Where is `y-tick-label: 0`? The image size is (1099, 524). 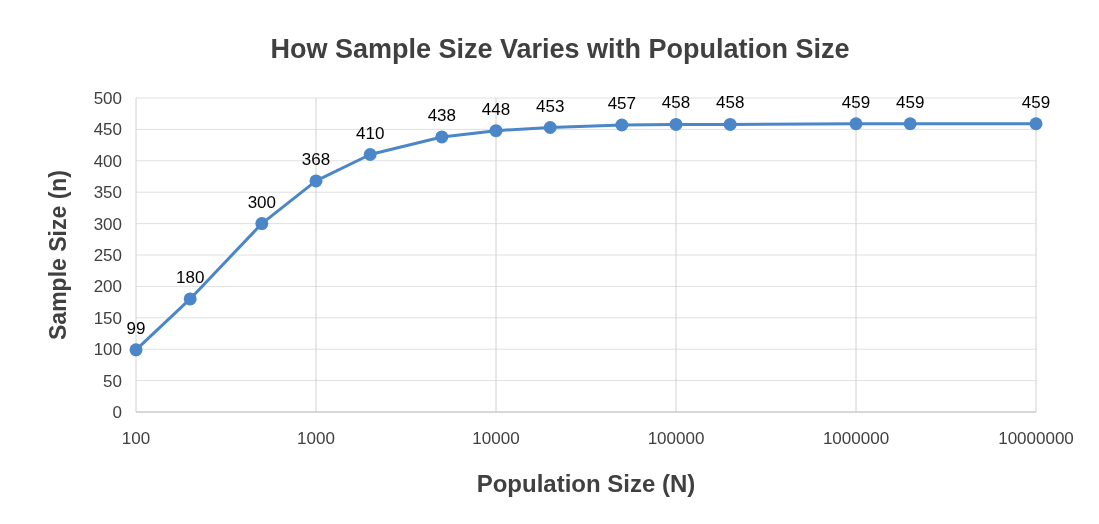
y-tick-label: 0 is located at coordinates (117, 412).